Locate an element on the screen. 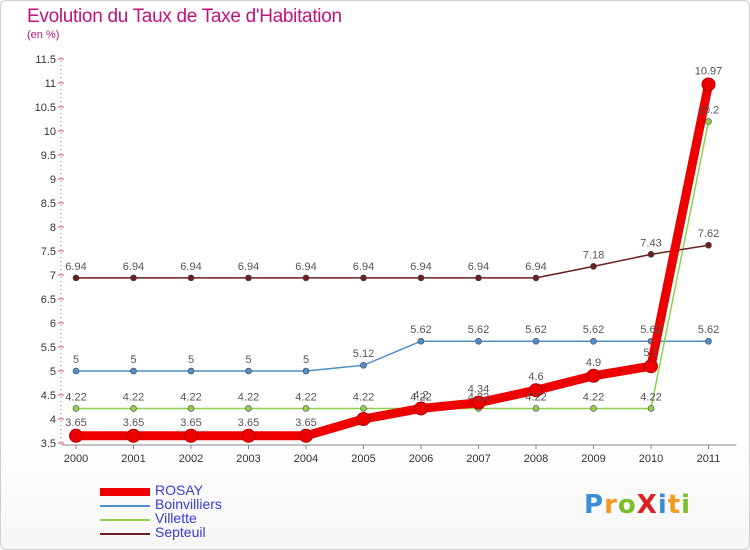  x-tick-label: 2001 is located at coordinates (133, 459).